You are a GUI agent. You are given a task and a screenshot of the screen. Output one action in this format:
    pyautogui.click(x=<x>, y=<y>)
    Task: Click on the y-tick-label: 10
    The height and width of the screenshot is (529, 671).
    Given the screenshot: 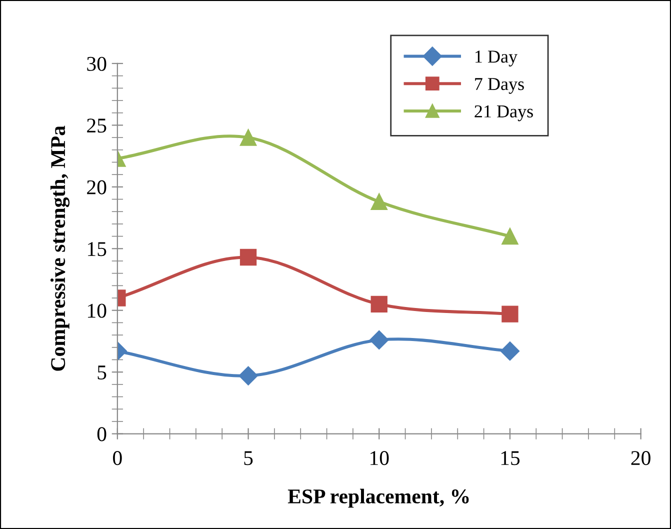 What is the action you would take?
    pyautogui.click(x=97, y=311)
    